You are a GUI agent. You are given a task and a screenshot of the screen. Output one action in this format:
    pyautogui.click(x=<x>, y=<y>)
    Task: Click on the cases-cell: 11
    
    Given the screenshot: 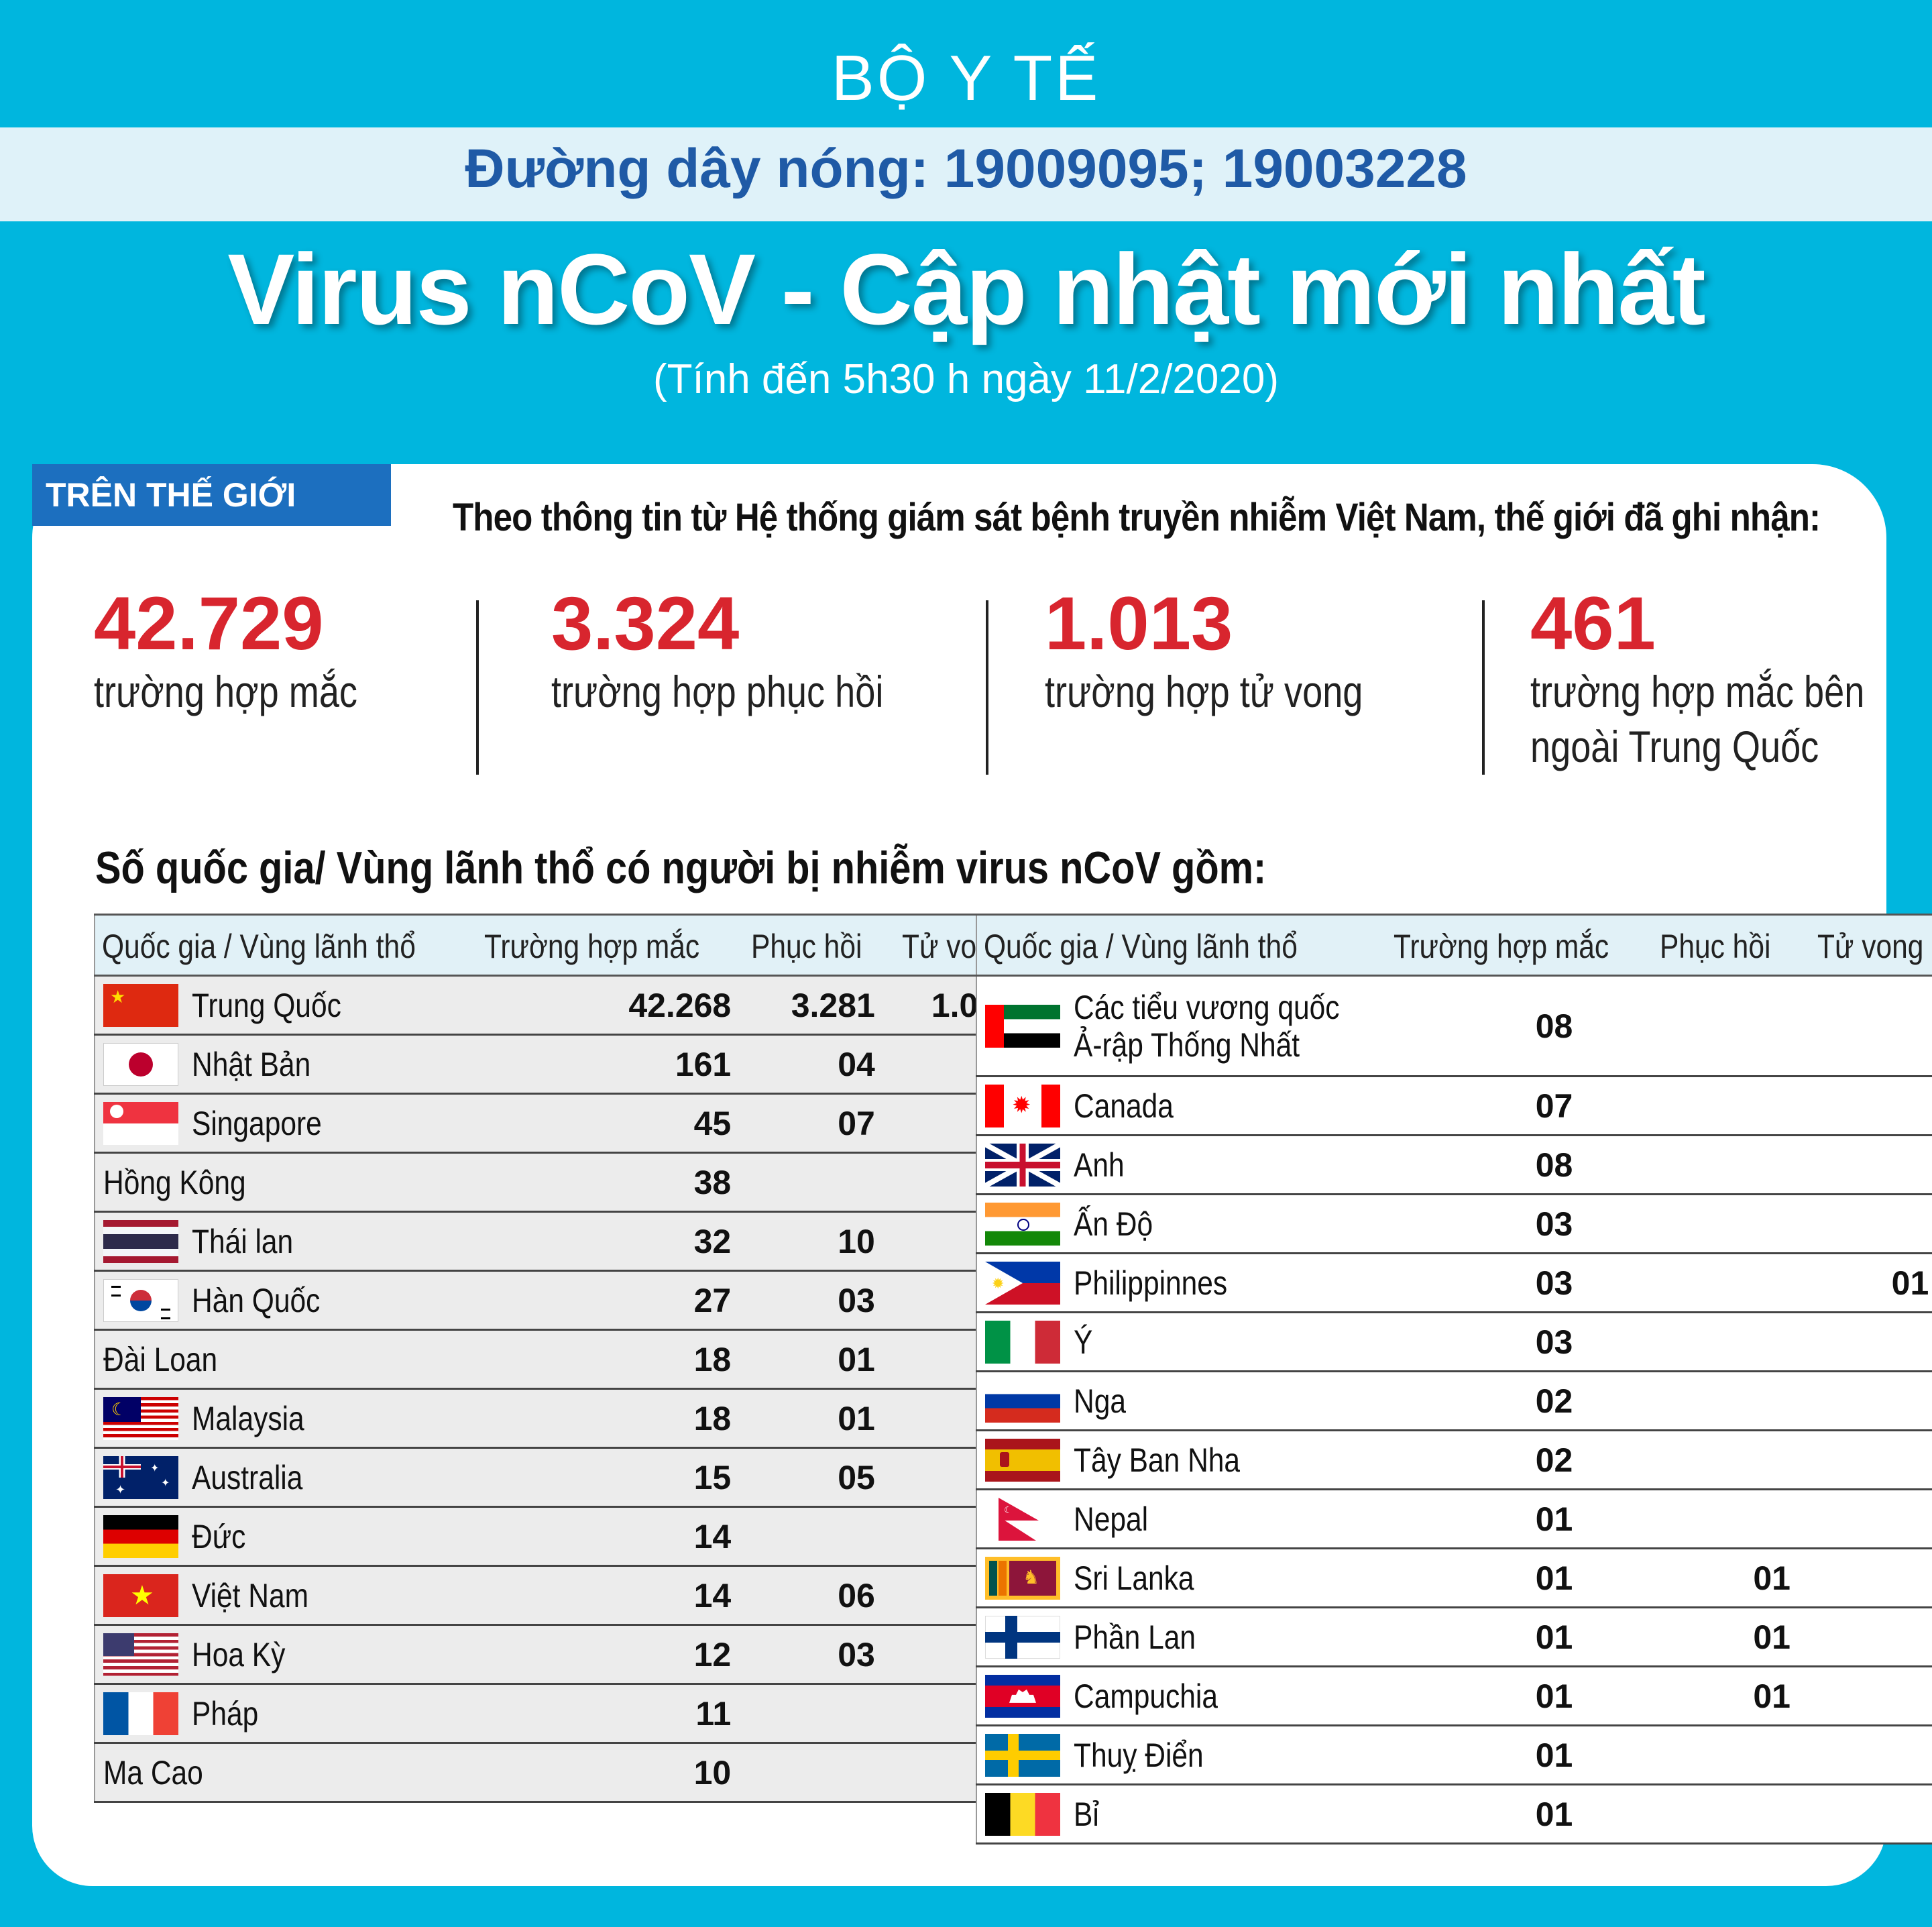 What is the action you would take?
    pyautogui.click(x=611, y=1714)
    